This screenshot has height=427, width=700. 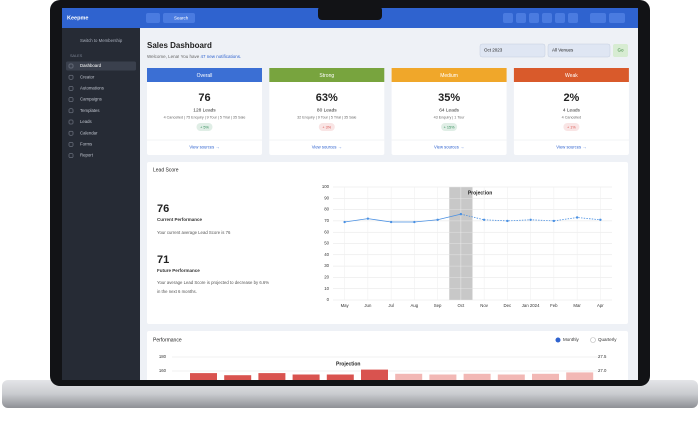 I want to click on x-tick-label: Feb, so click(x=554, y=305).